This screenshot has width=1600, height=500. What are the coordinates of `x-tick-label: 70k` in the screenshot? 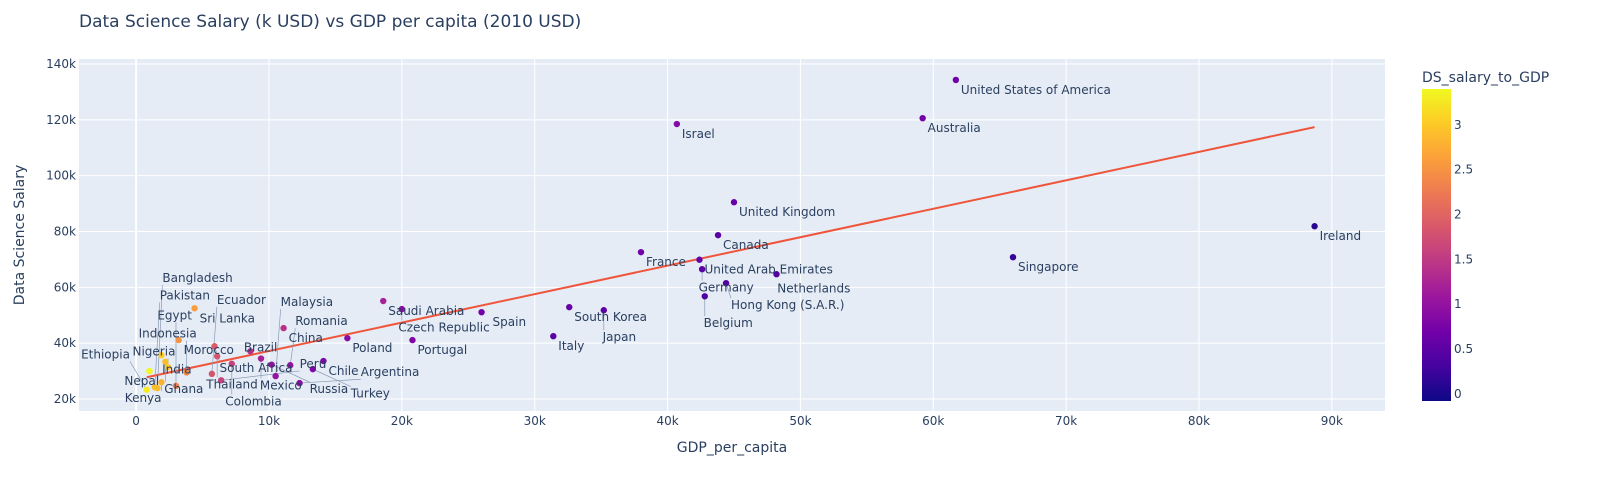 It's located at (1066, 421).